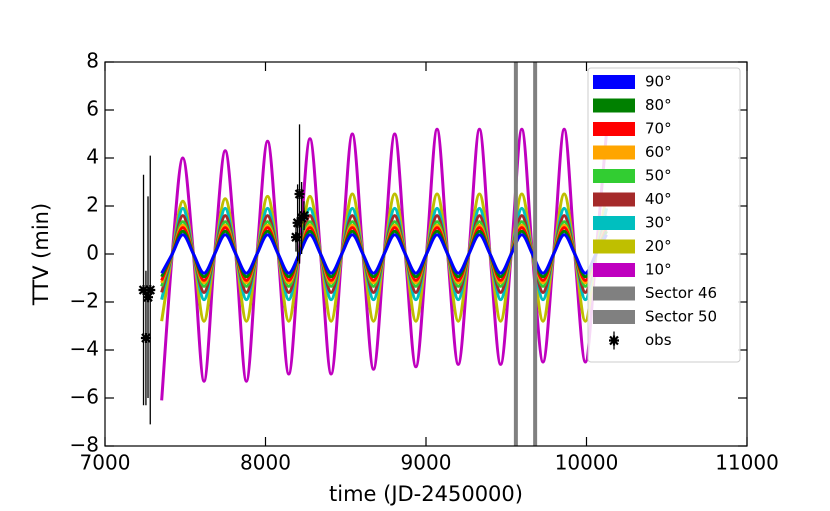  Describe the element at coordinates (92, 253) in the screenshot. I see `y-tick-label: 0` at that location.